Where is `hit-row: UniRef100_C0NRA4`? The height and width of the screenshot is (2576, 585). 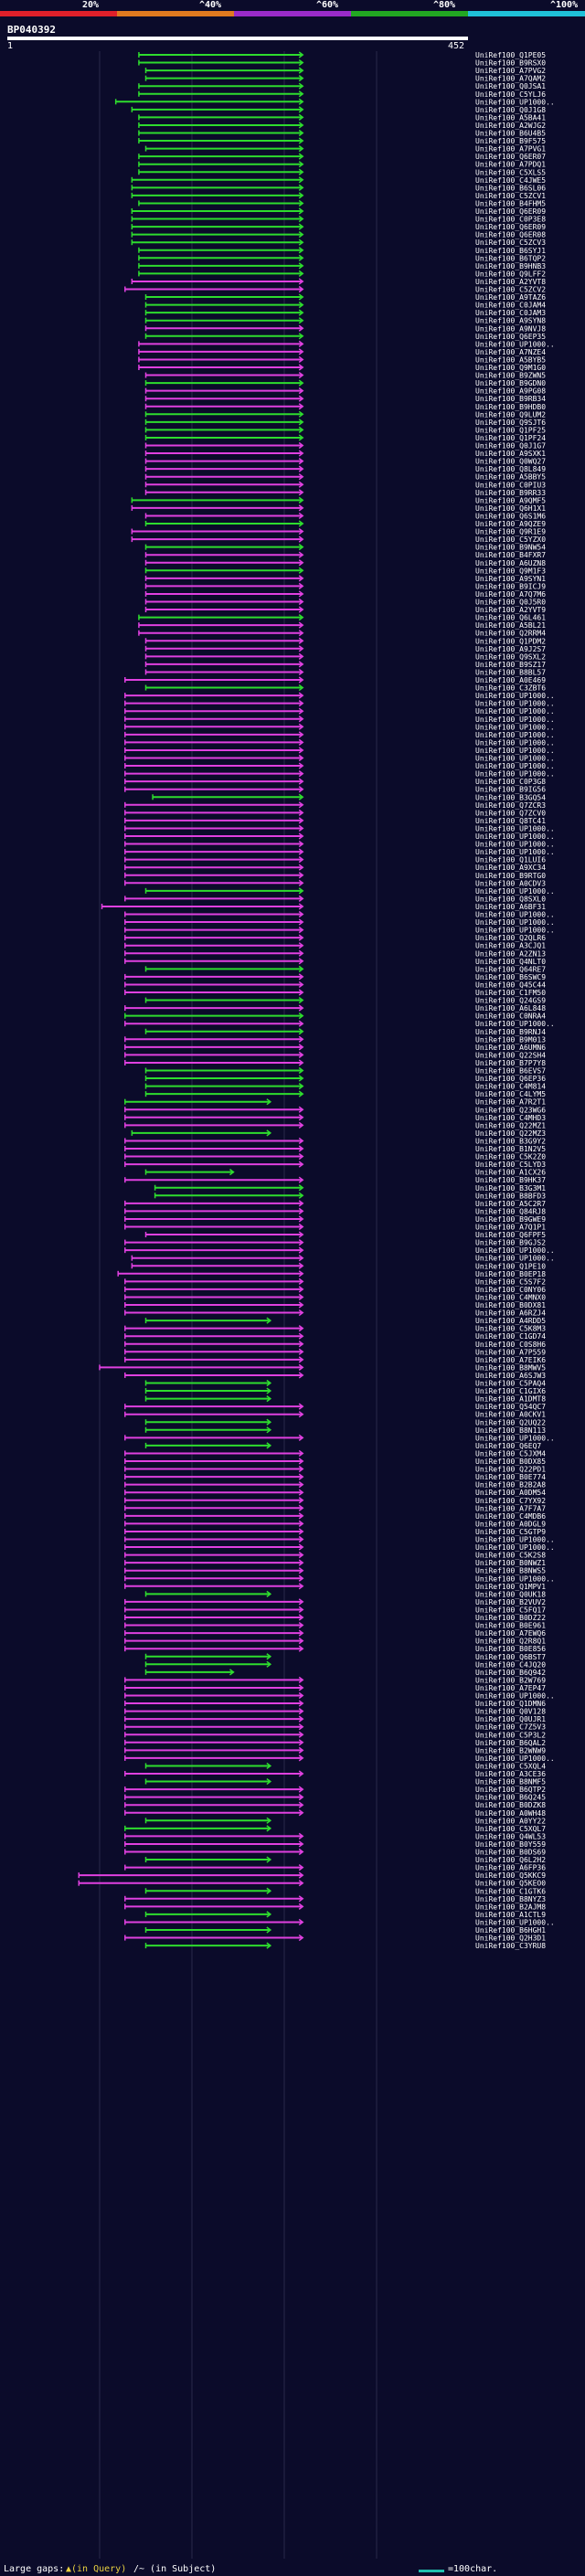 hit-row: UniRef100_C0NRA4 is located at coordinates (335, 1016).